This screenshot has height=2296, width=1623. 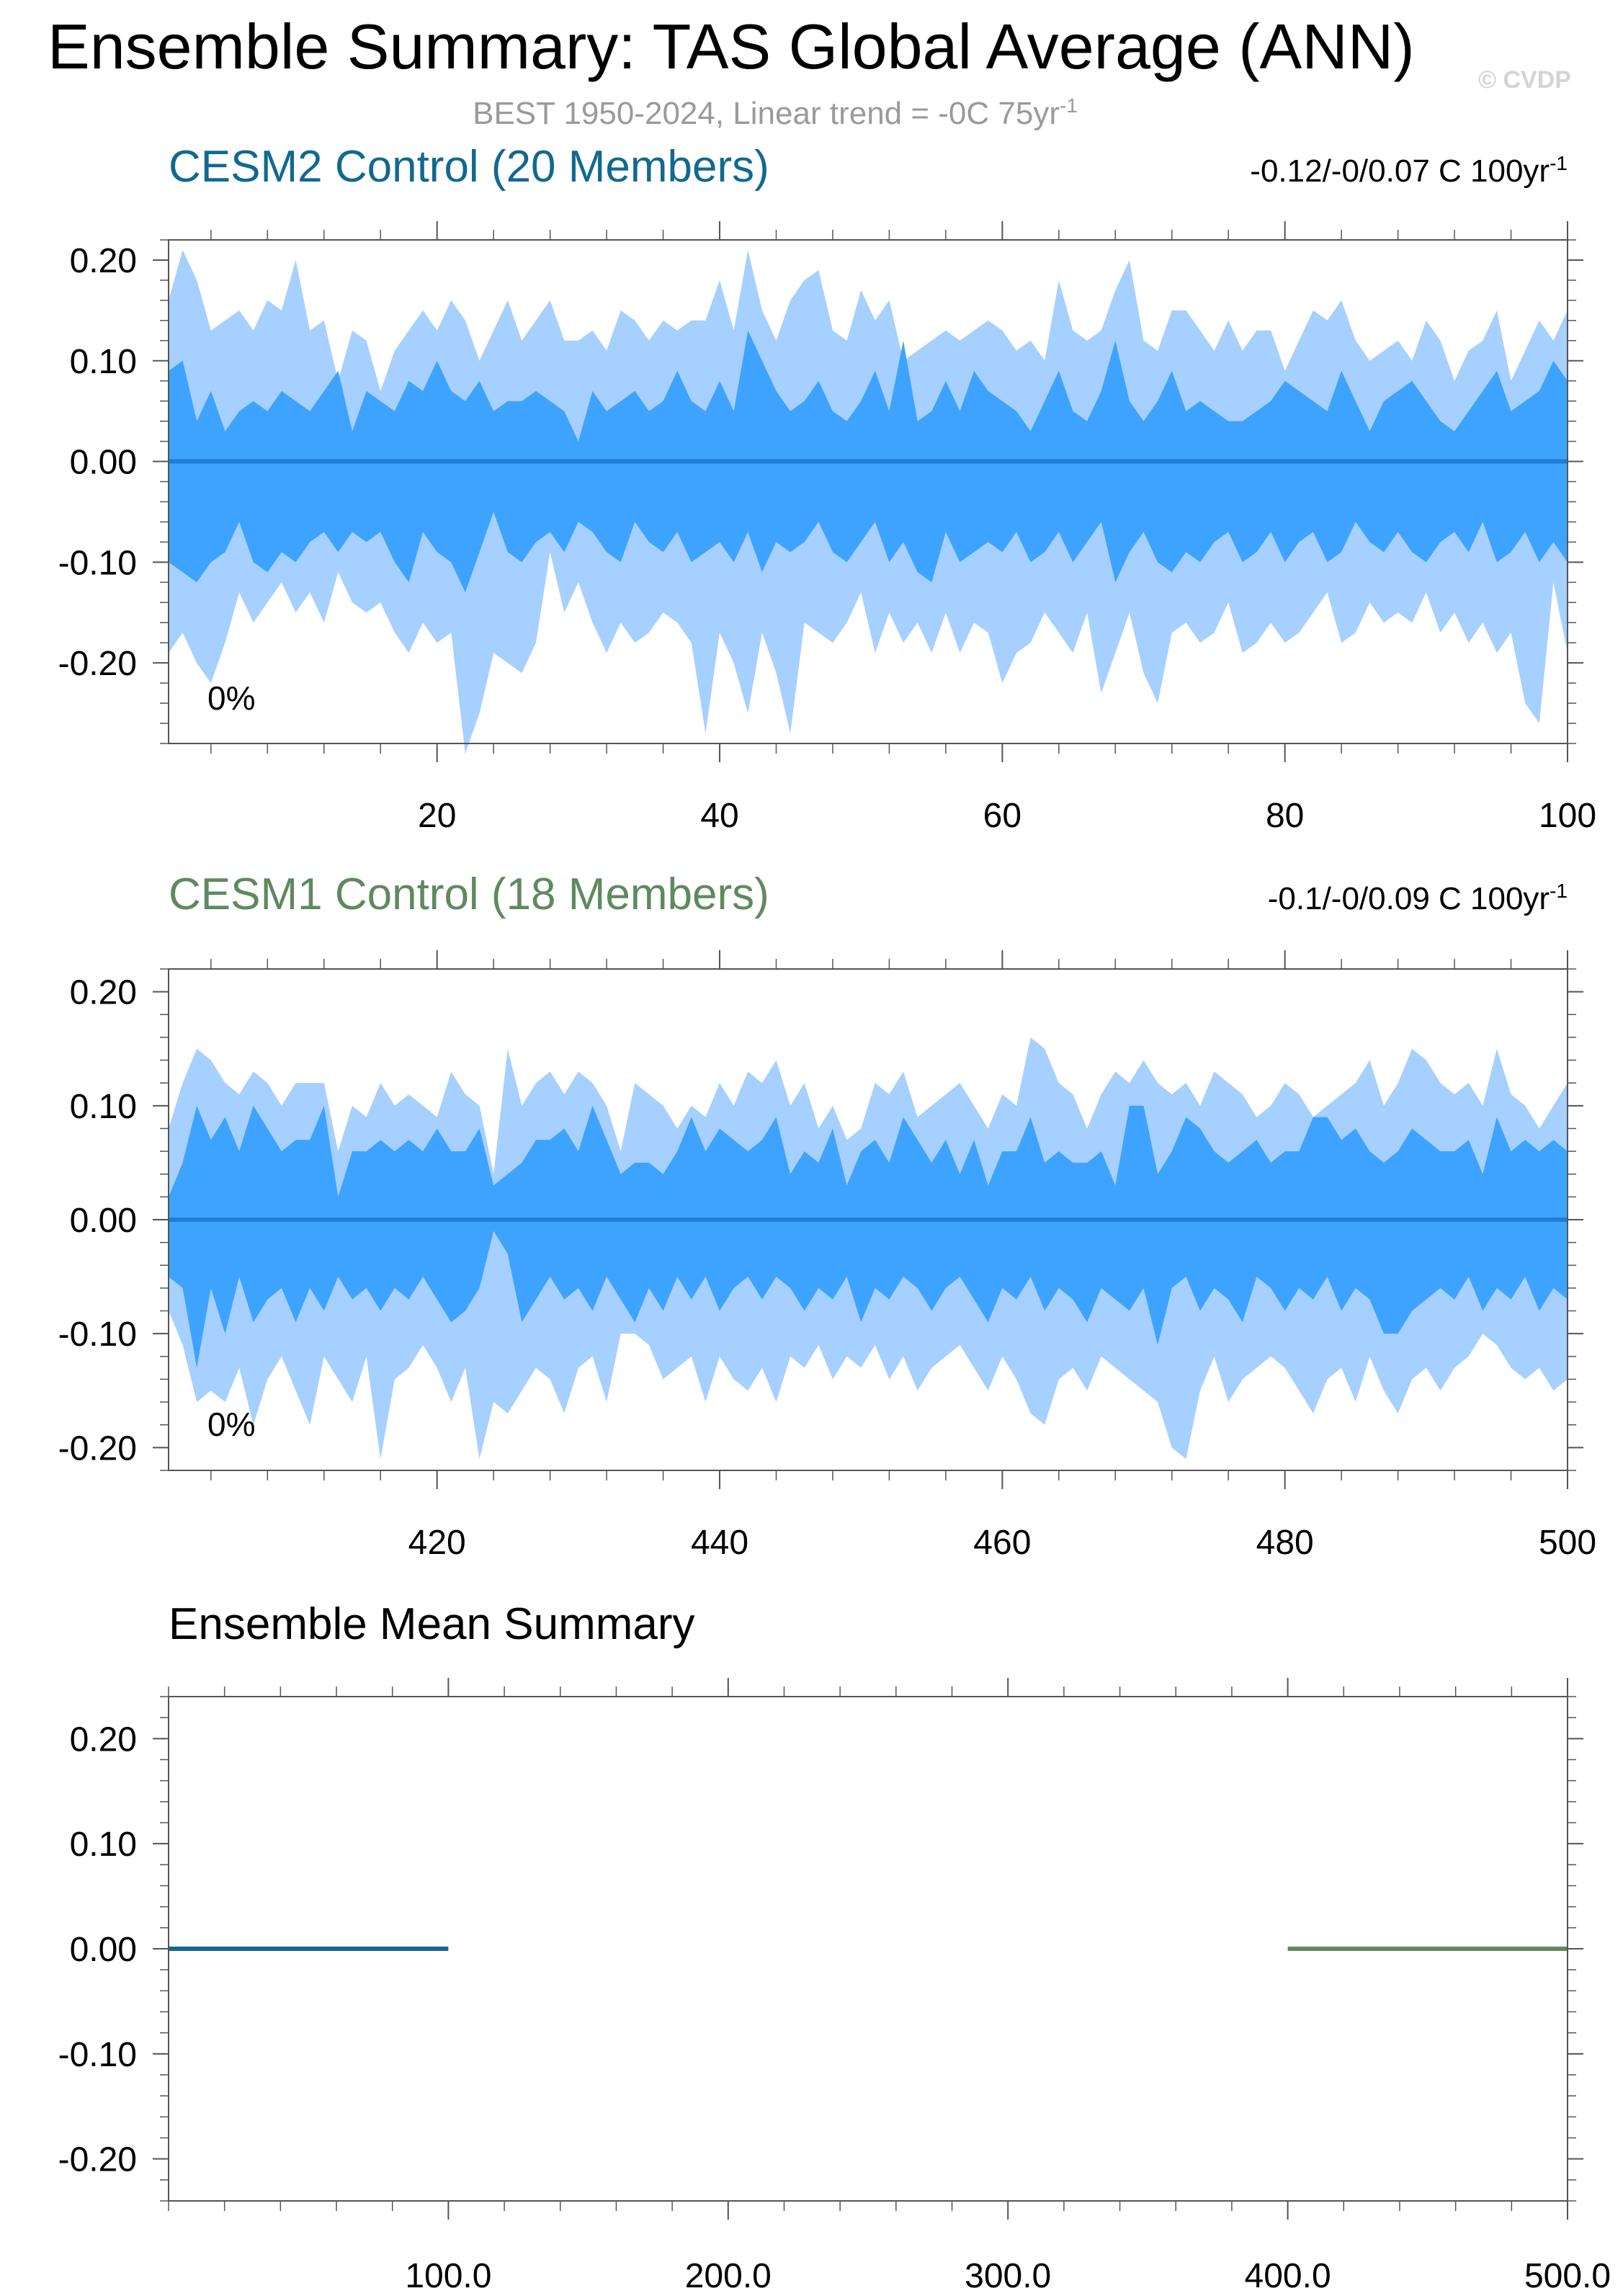 What do you see at coordinates (1567, 816) in the screenshot?
I see `x-tick-label: 100` at bounding box center [1567, 816].